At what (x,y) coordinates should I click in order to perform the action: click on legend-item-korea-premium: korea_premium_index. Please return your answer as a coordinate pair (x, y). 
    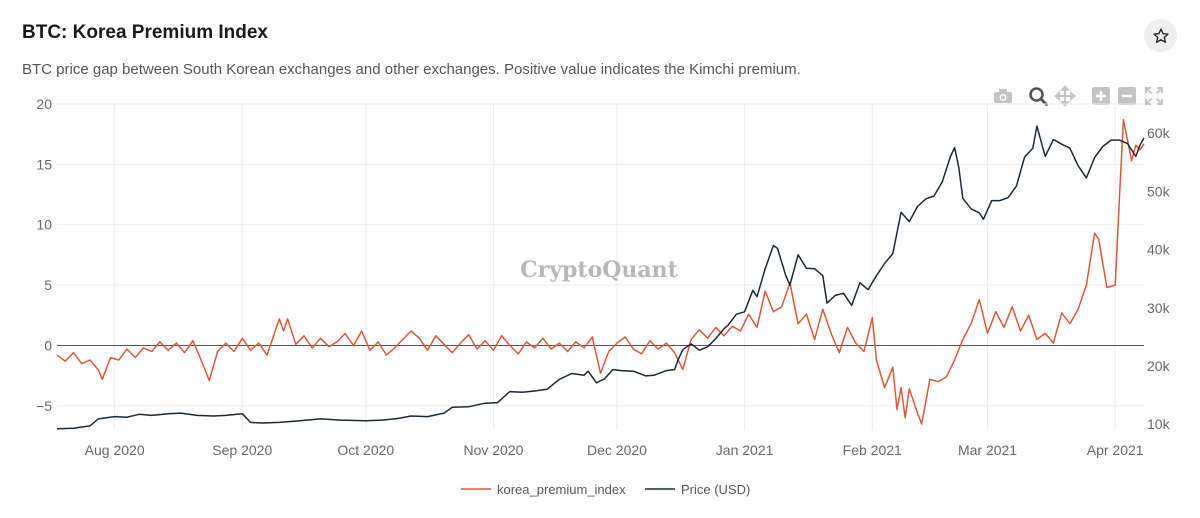
    Looking at the image, I should click on (543, 489).